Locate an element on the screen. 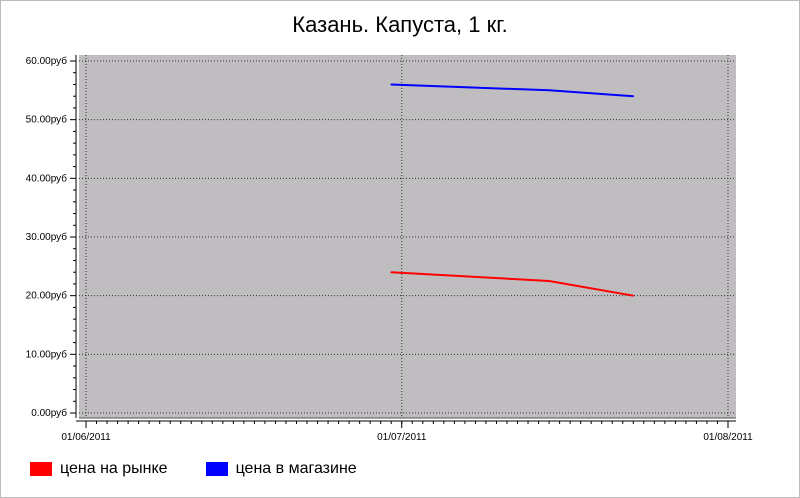  legend-swatch-store is located at coordinates (216, 469).